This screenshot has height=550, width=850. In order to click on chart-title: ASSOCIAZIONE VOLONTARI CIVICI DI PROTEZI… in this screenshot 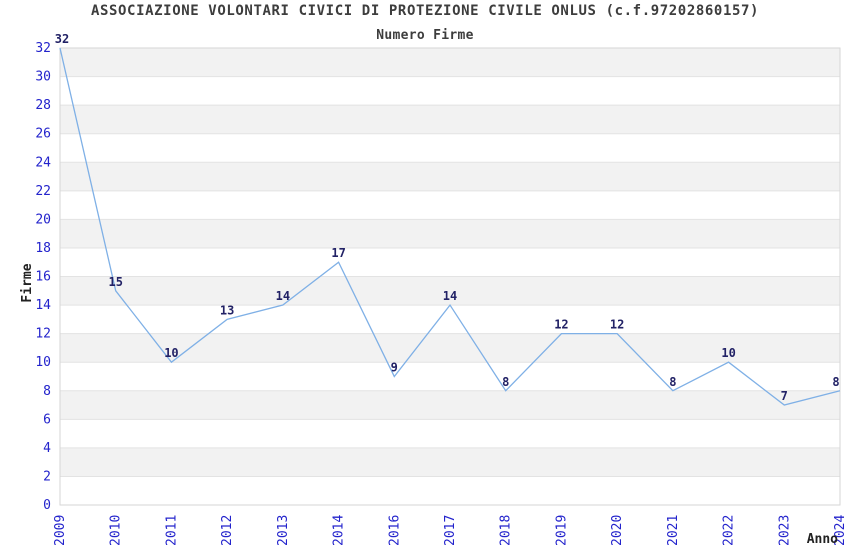, I will do `click(425, 11)`.